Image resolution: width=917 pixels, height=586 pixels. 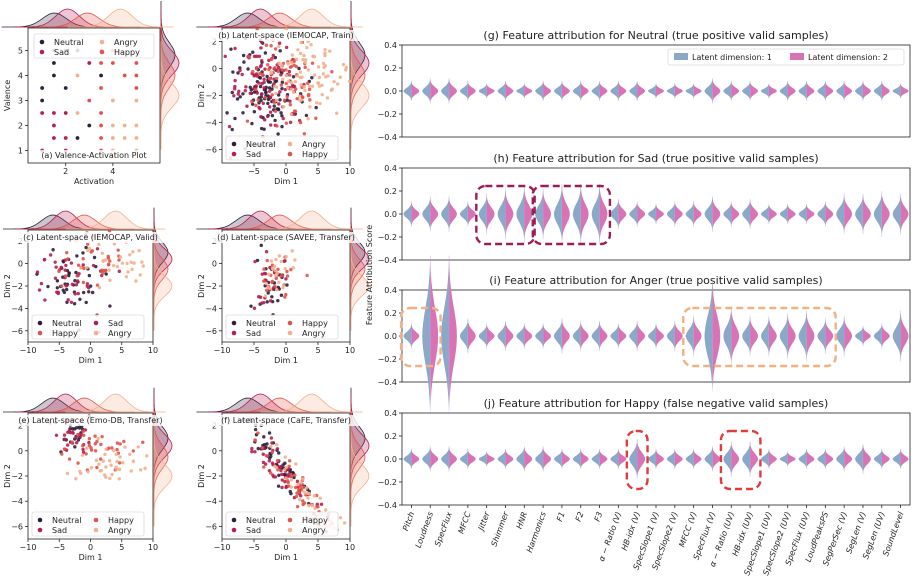 I want to click on x-tick-label: −10, so click(x=28, y=547).